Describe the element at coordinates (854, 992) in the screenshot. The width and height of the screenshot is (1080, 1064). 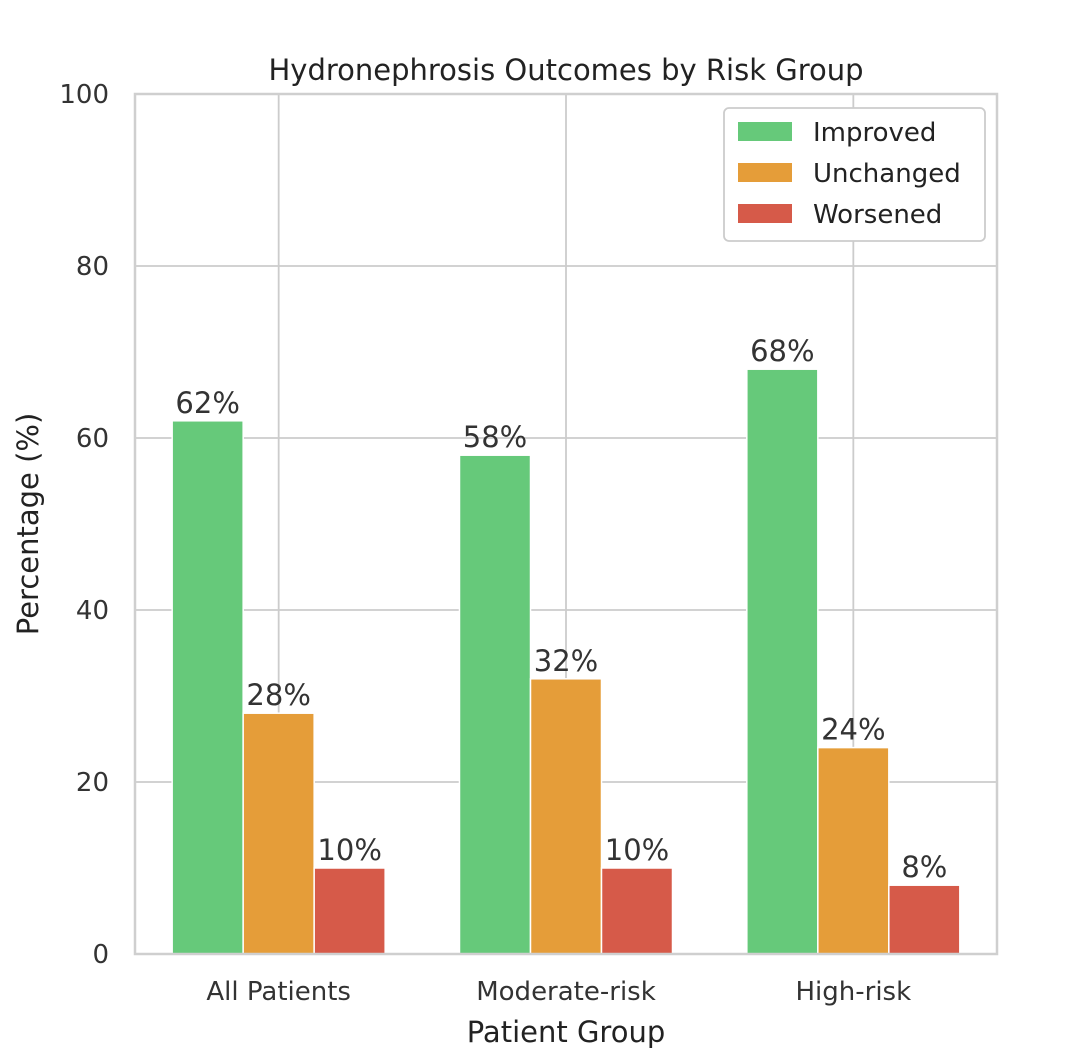
I see `x-tick-label: High-risk` at that location.